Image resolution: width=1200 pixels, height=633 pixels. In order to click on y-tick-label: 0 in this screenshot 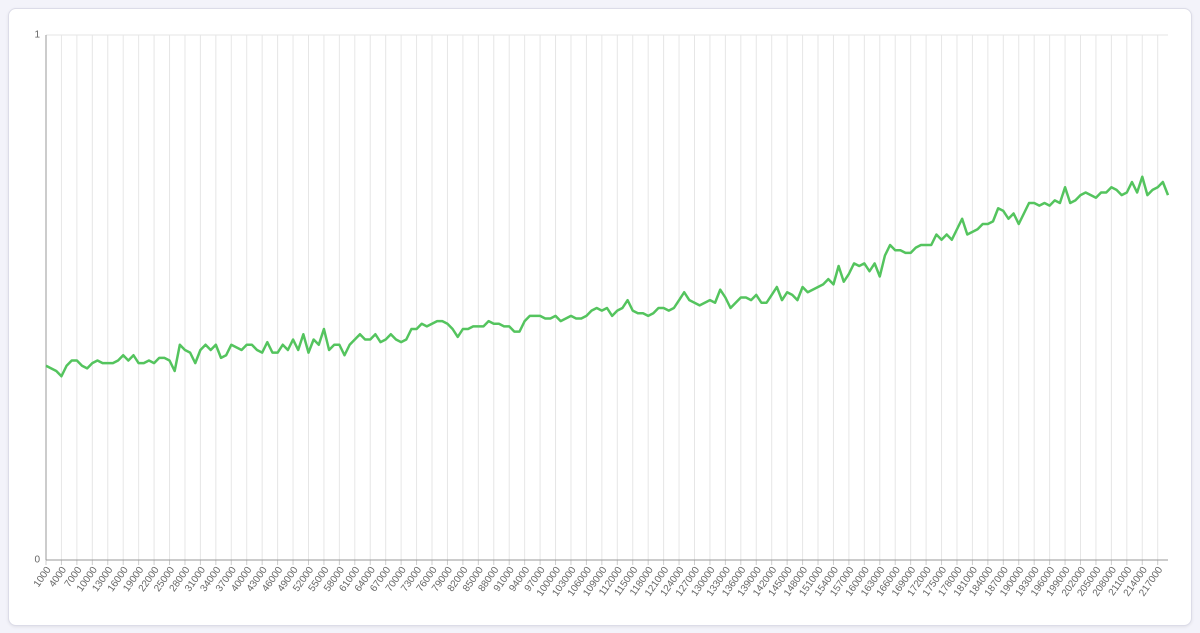, I will do `click(37, 560)`.